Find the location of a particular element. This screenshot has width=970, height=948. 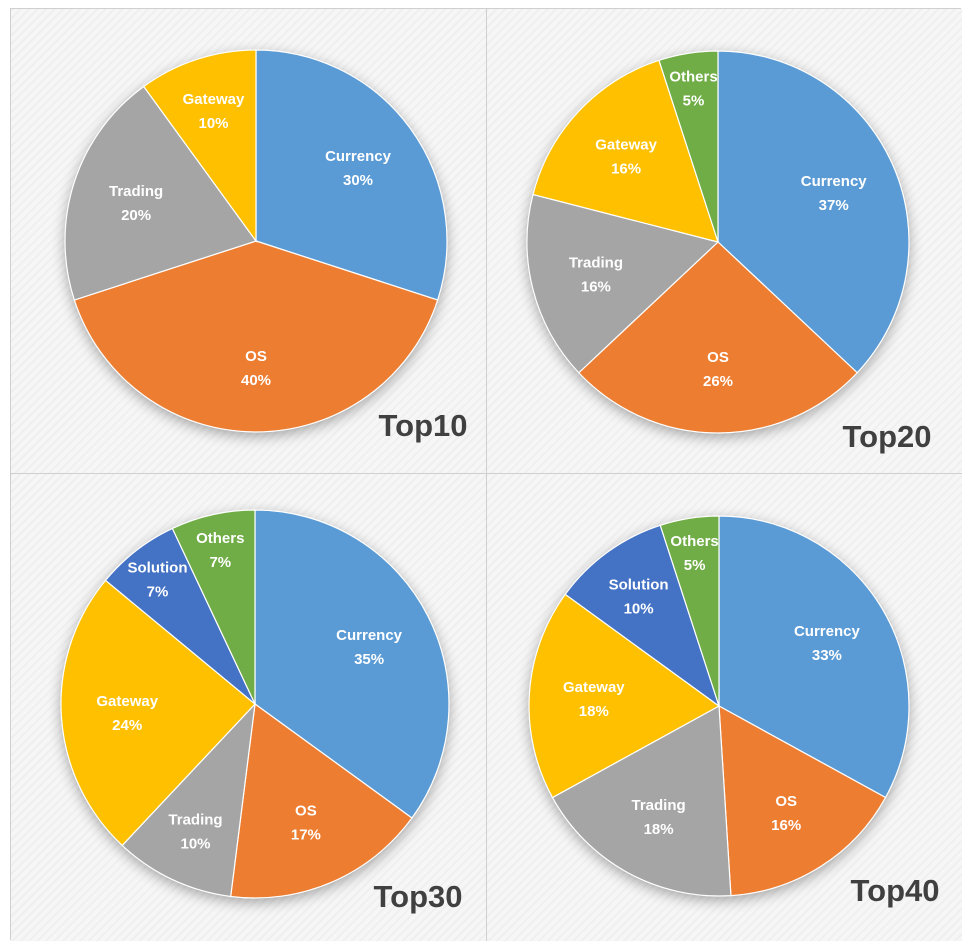

pie-slice-solution is located at coordinates (642, 616).